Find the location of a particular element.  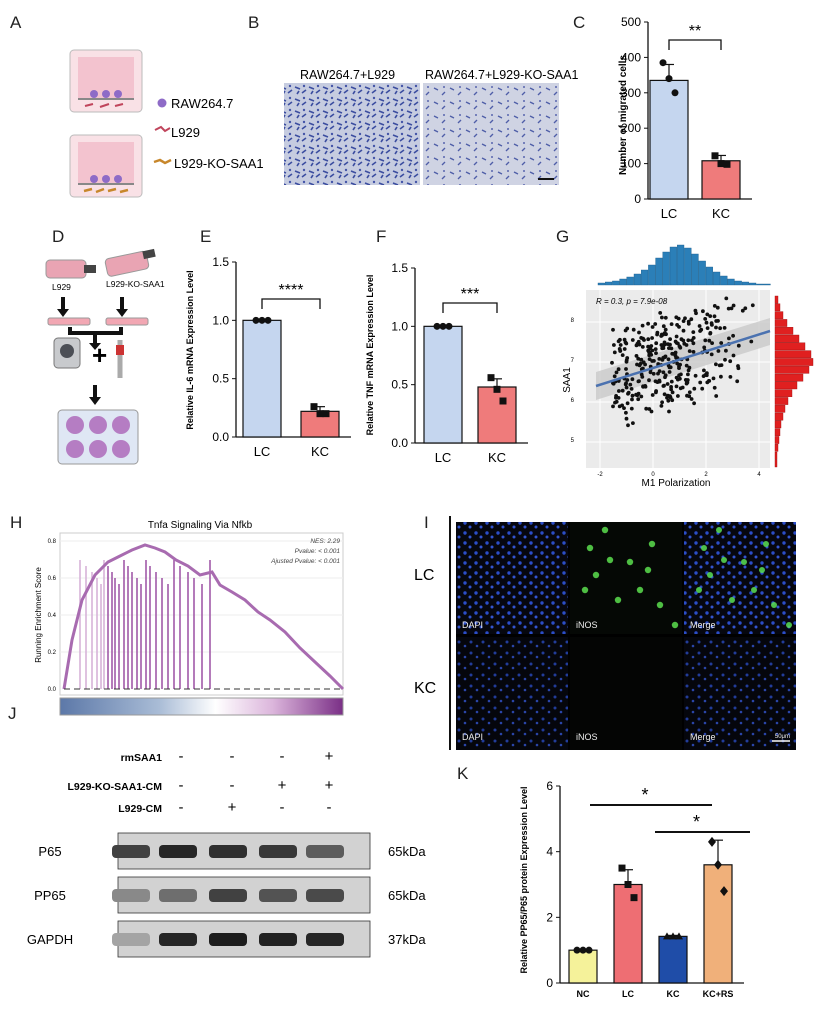

significance-marker-F: *** is located at coordinates (470, 294).